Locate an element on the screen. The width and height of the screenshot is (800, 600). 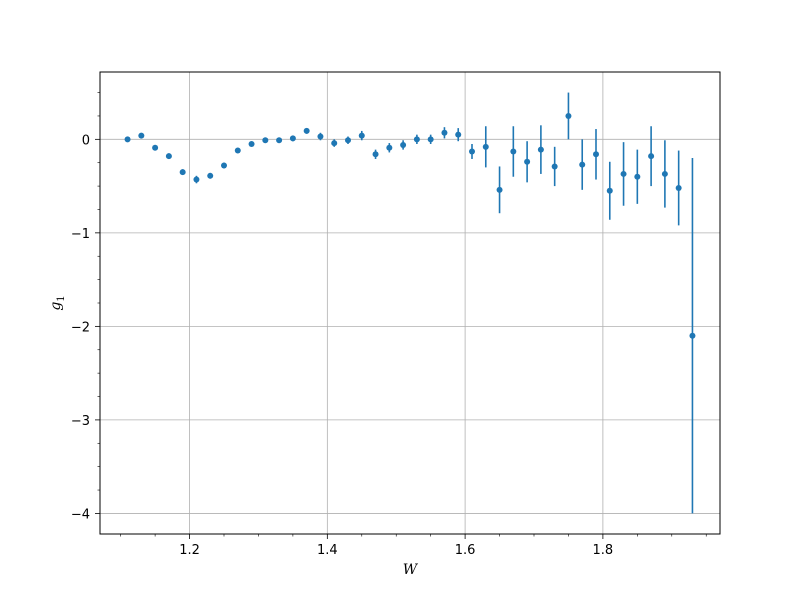
y-axis-ticks: 0 −1 −2 −3 −4 is located at coordinates (85, 307).